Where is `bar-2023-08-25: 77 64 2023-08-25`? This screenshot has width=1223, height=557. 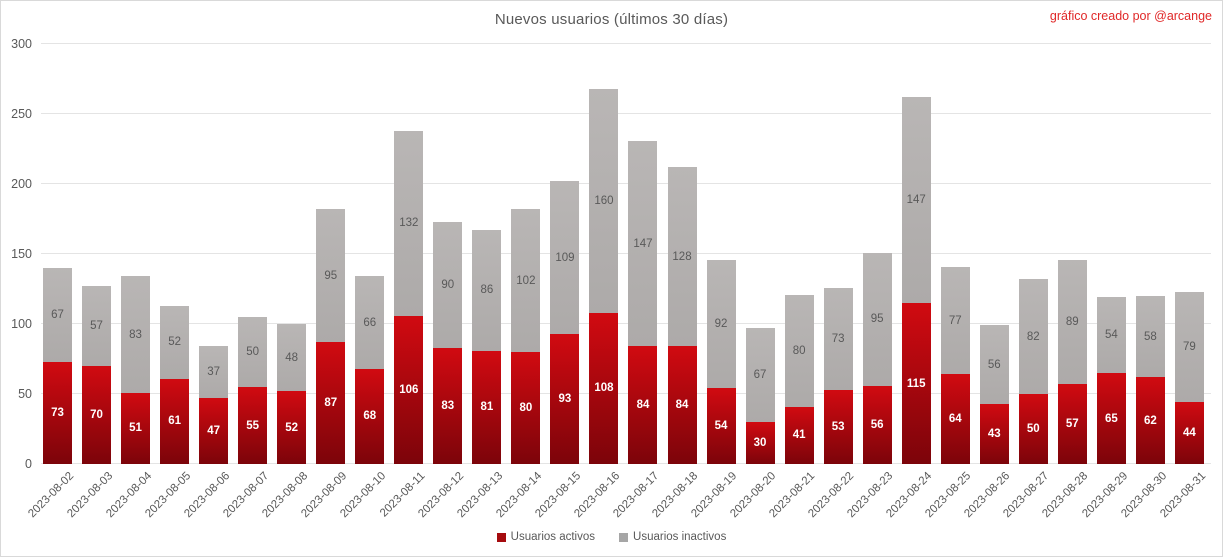
bar-2023-08-25: 77 64 2023-08-25 is located at coordinates (949, 282).